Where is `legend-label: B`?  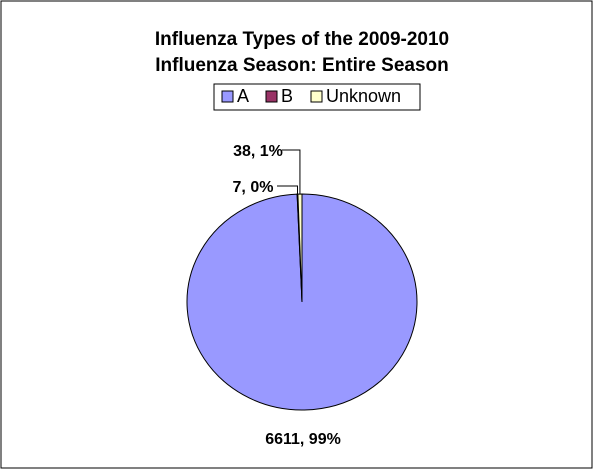
legend-label: B is located at coordinates (287, 96).